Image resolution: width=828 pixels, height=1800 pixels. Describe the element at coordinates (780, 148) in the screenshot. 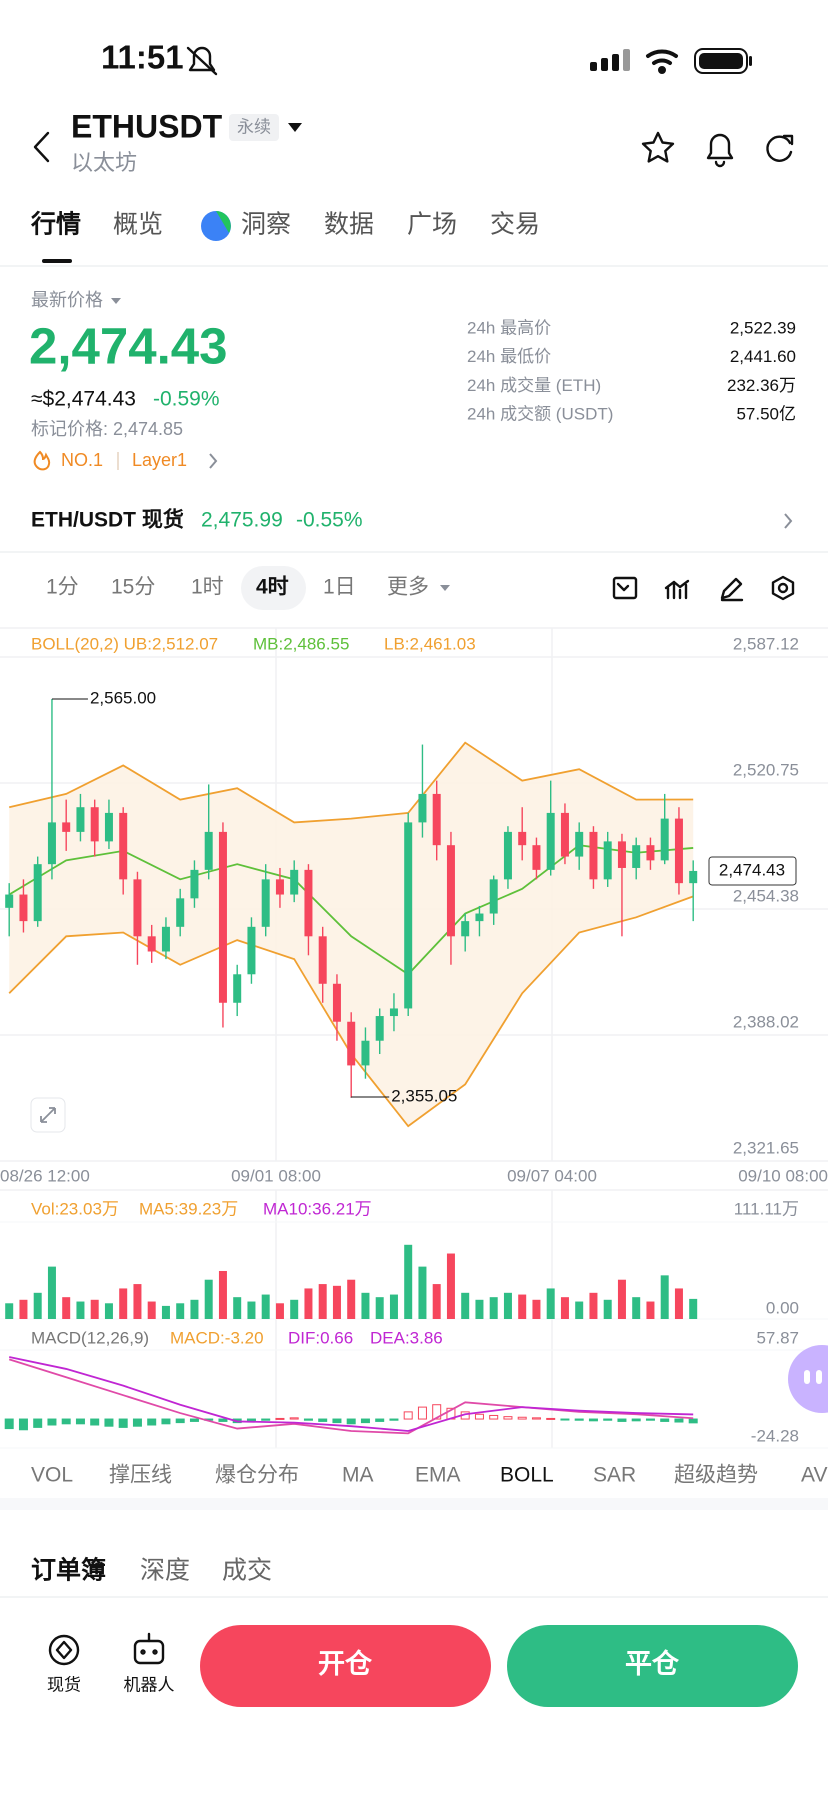

I see `refresh-button` at that location.